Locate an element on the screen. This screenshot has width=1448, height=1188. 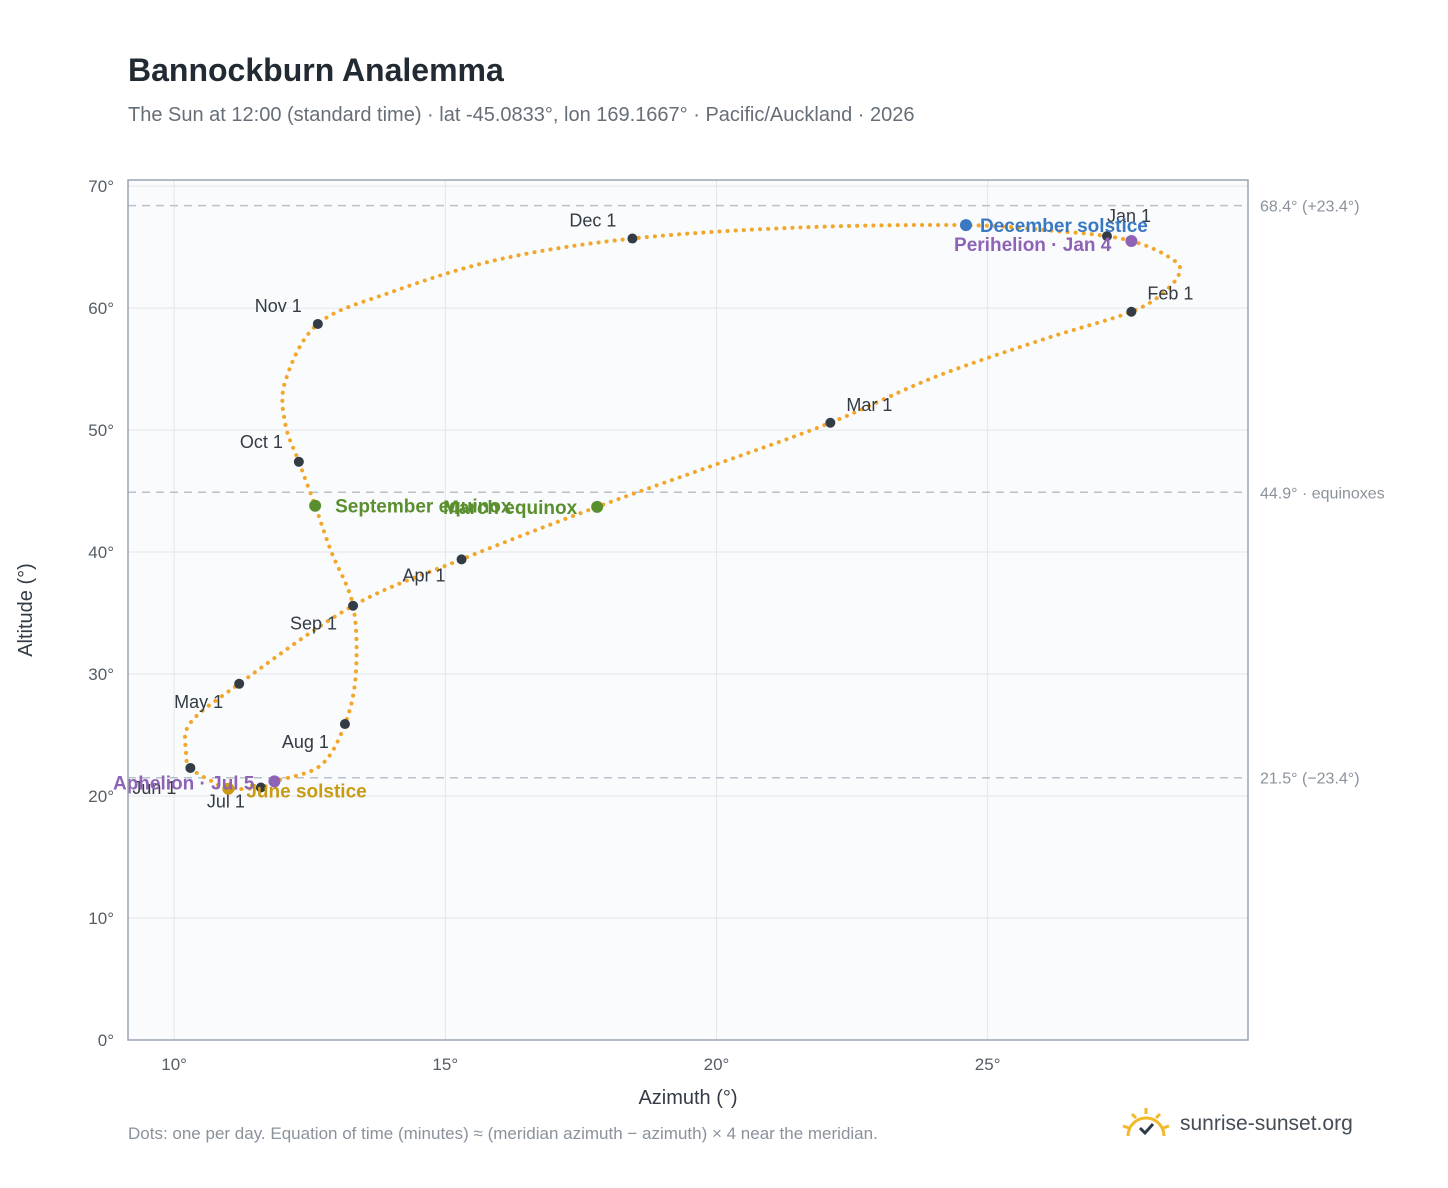
event-label: Aphelion · Jul 5 is located at coordinates (184, 783).